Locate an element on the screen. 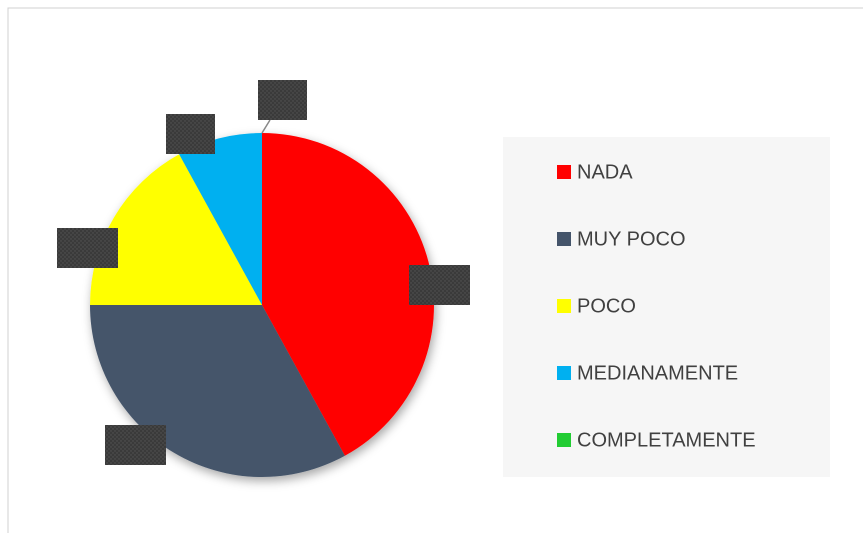 Image resolution: width=863 pixels, height=533 pixels. legend-label: MUY POCO is located at coordinates (631, 239).